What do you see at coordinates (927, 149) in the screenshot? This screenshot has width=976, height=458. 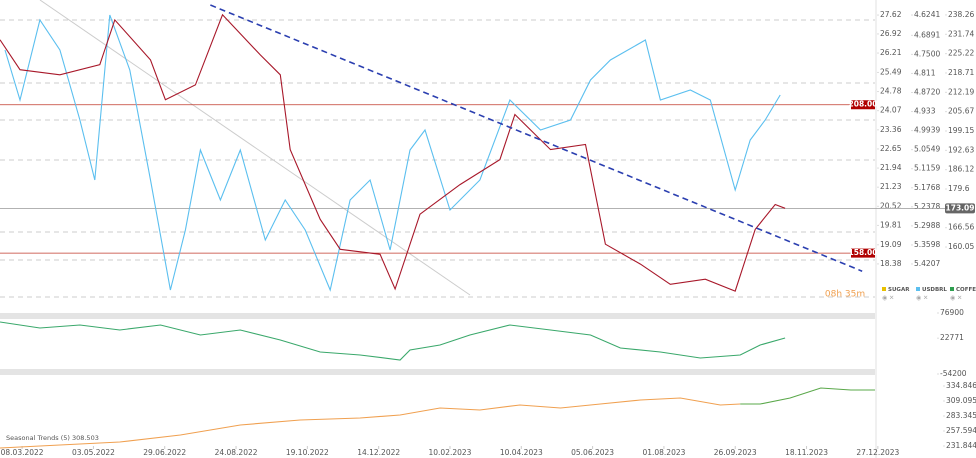 I see `y-tick-label: 5.0549` at bounding box center [927, 149].